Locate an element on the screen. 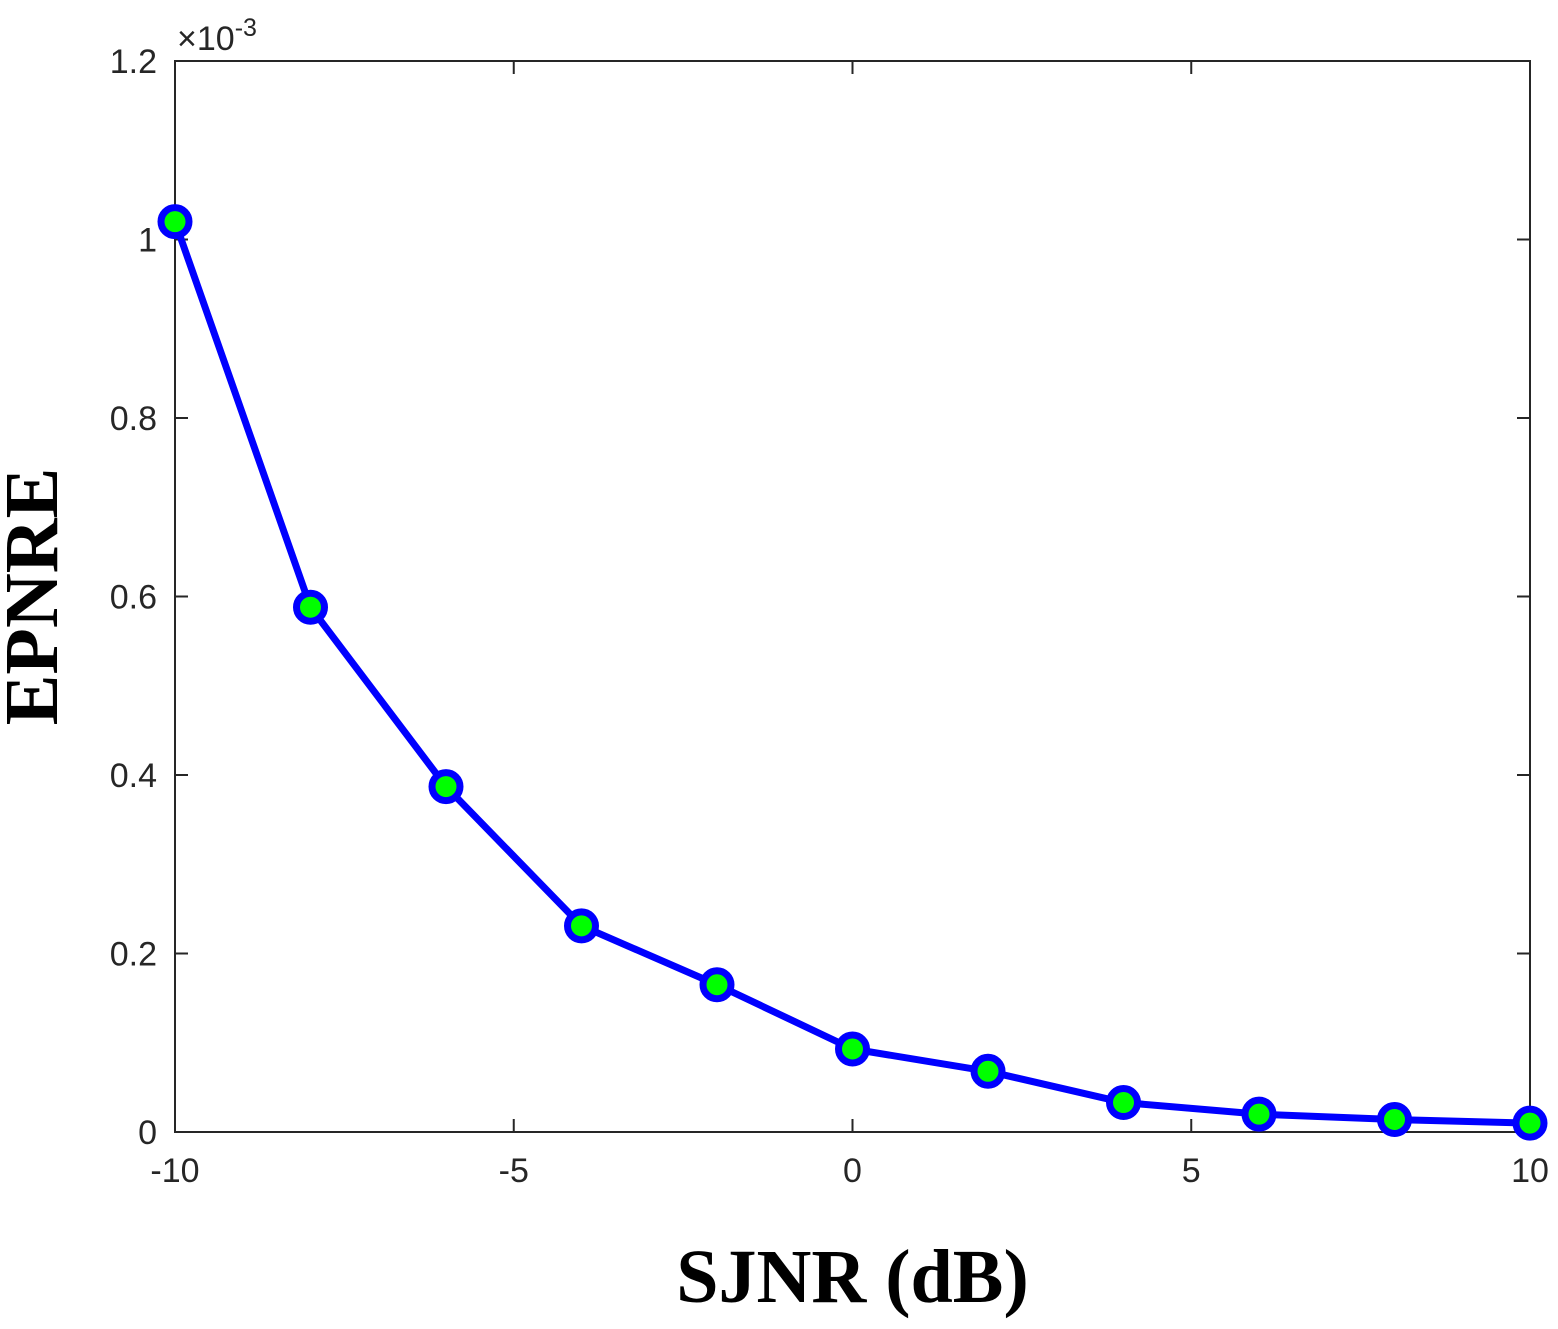 This screenshot has width=1558, height=1329. x-tick-label: 0 is located at coordinates (852, 1171).